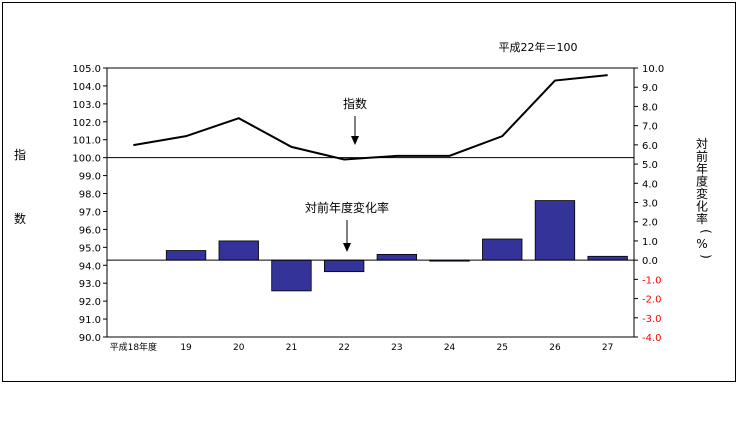 This screenshot has width=740, height=428. What do you see at coordinates (133, 347) in the screenshot?
I see `x-tick-label: 平成18年度` at bounding box center [133, 347].